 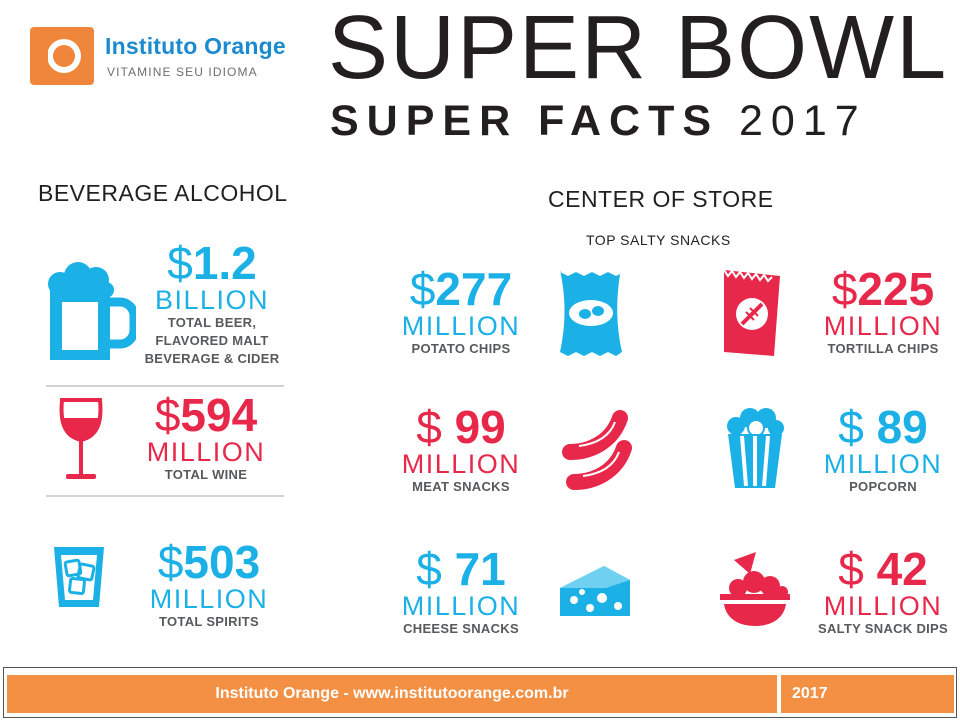 I want to click on tortilla-chips-bag-icon, so click(x=751, y=312).